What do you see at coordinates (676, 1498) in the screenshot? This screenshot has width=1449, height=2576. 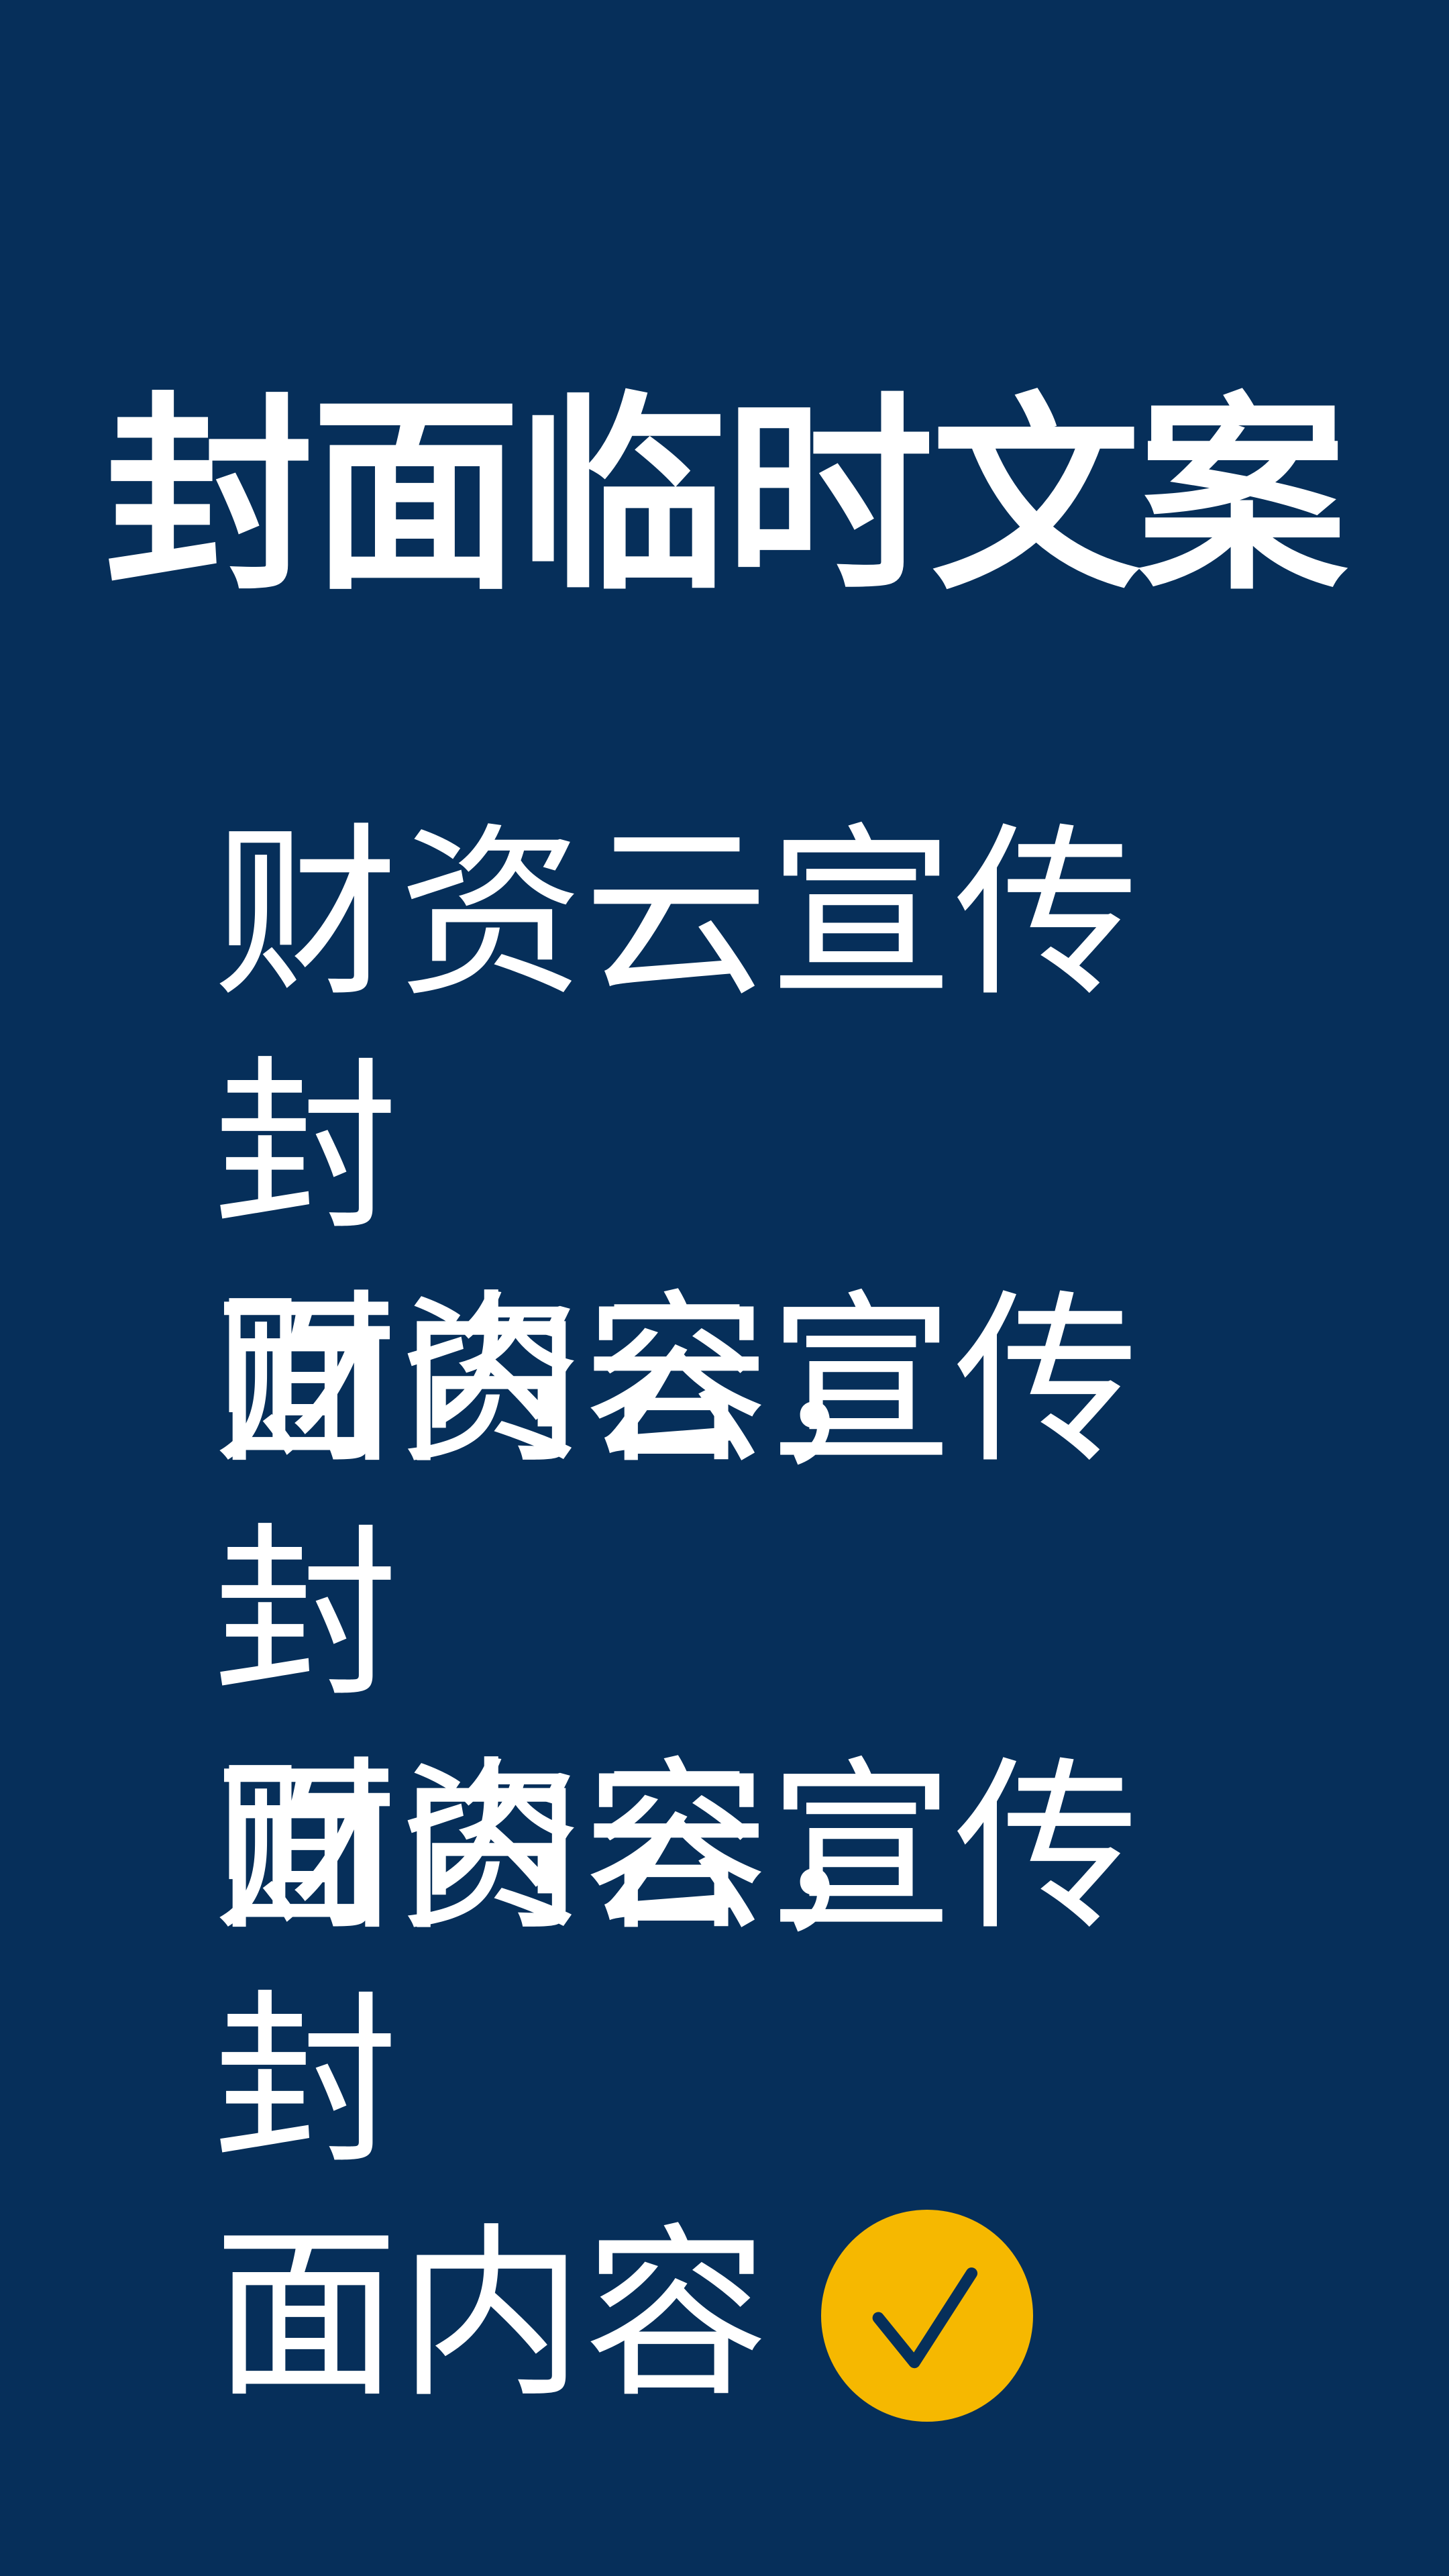 I see `paragraph-2-line-1: 财资云宣传封` at bounding box center [676, 1498].